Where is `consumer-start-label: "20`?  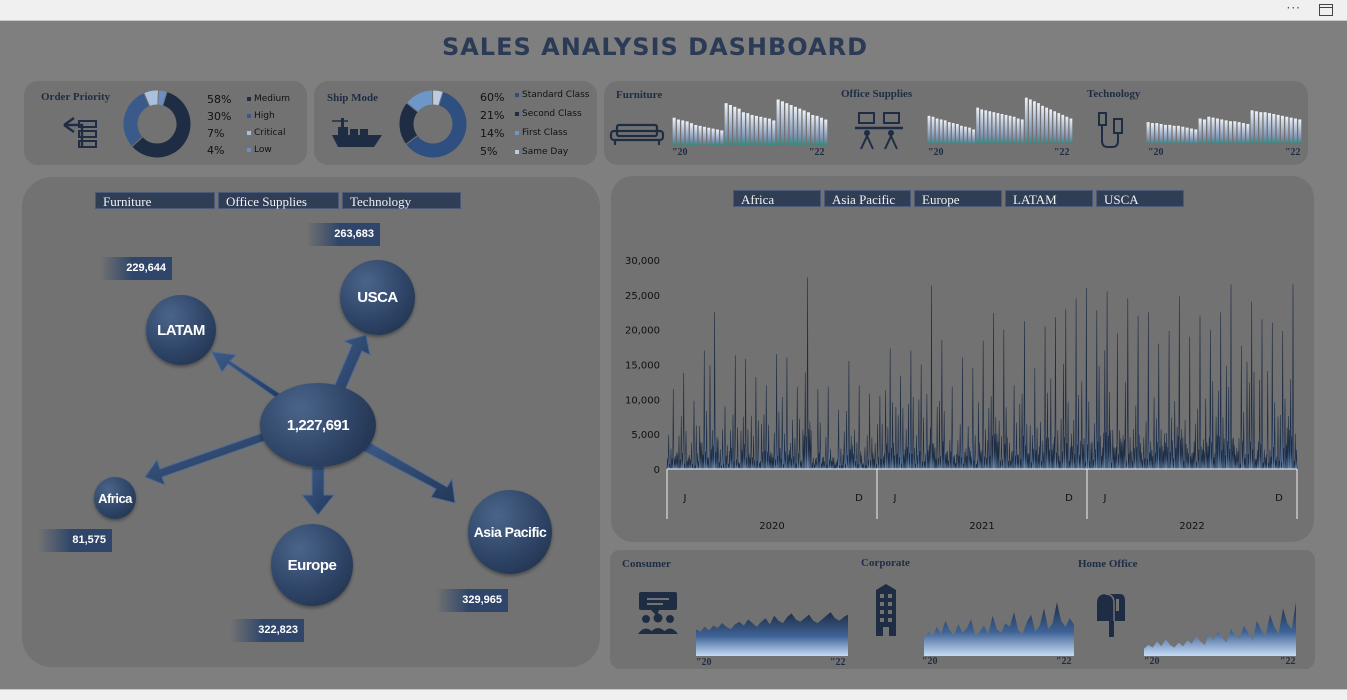 consumer-start-label: "20 is located at coordinates (704, 662).